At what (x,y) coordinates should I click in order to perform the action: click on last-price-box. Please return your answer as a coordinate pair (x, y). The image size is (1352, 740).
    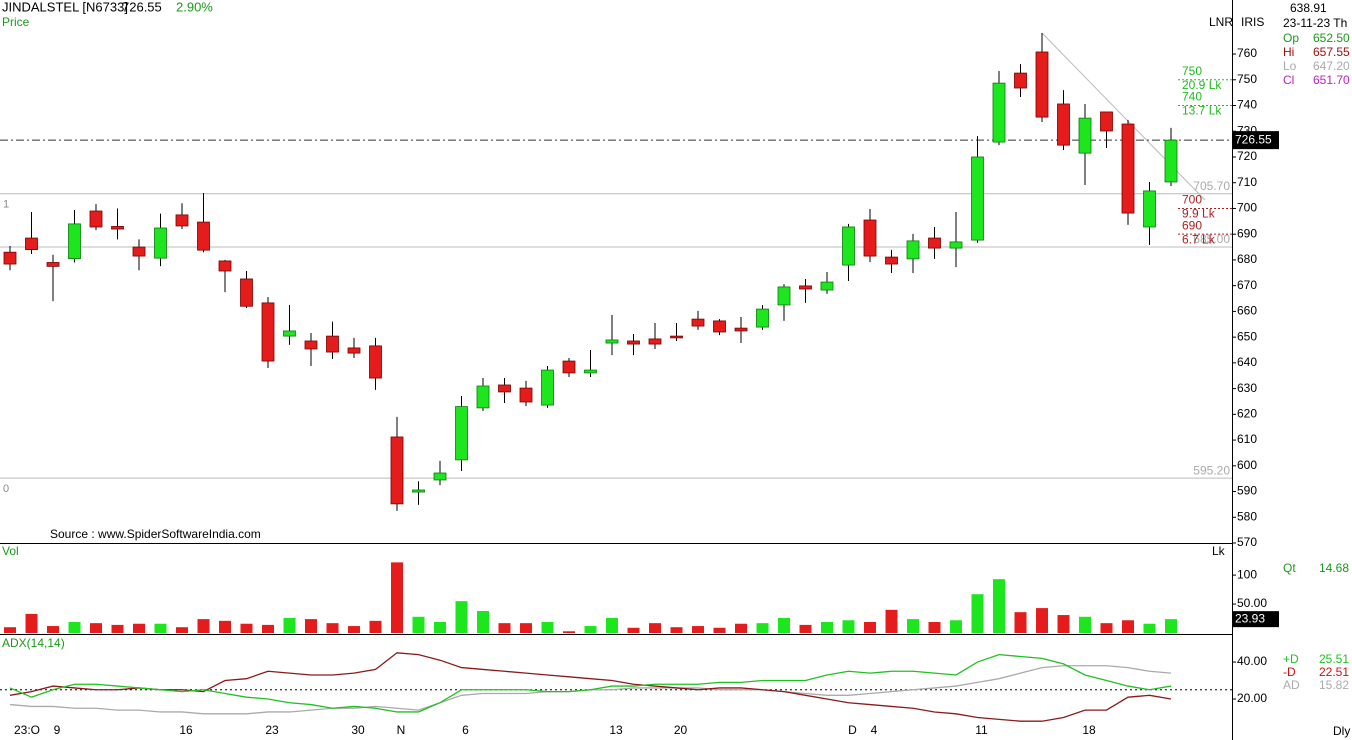
    Looking at the image, I should click on (1256, 140).